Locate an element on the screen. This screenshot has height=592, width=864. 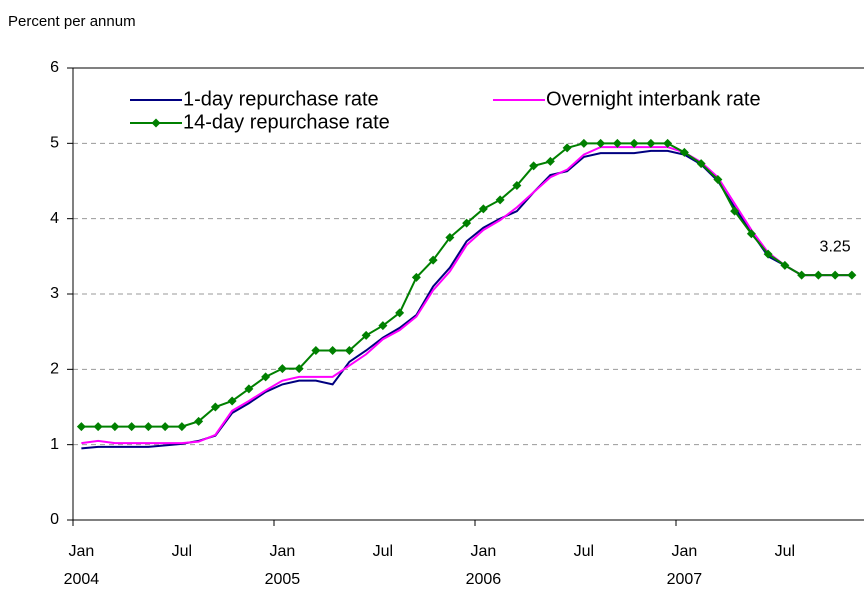
y-tick-label: 1 is located at coordinates (54, 444).